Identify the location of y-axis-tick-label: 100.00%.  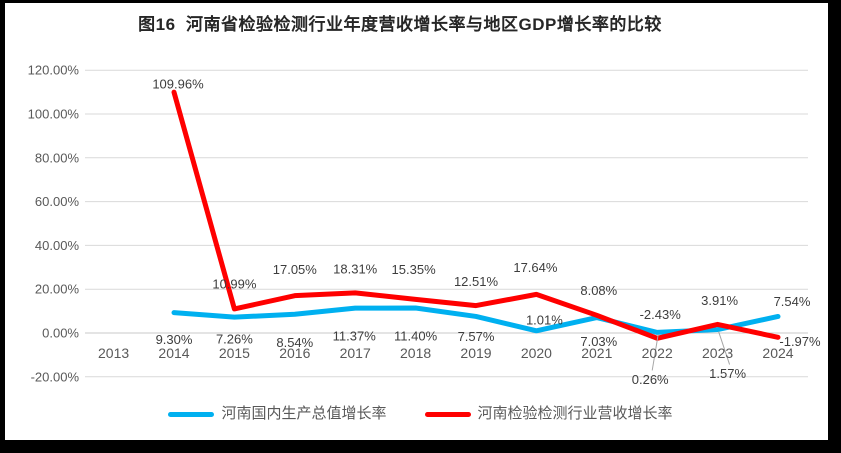
(54, 114).